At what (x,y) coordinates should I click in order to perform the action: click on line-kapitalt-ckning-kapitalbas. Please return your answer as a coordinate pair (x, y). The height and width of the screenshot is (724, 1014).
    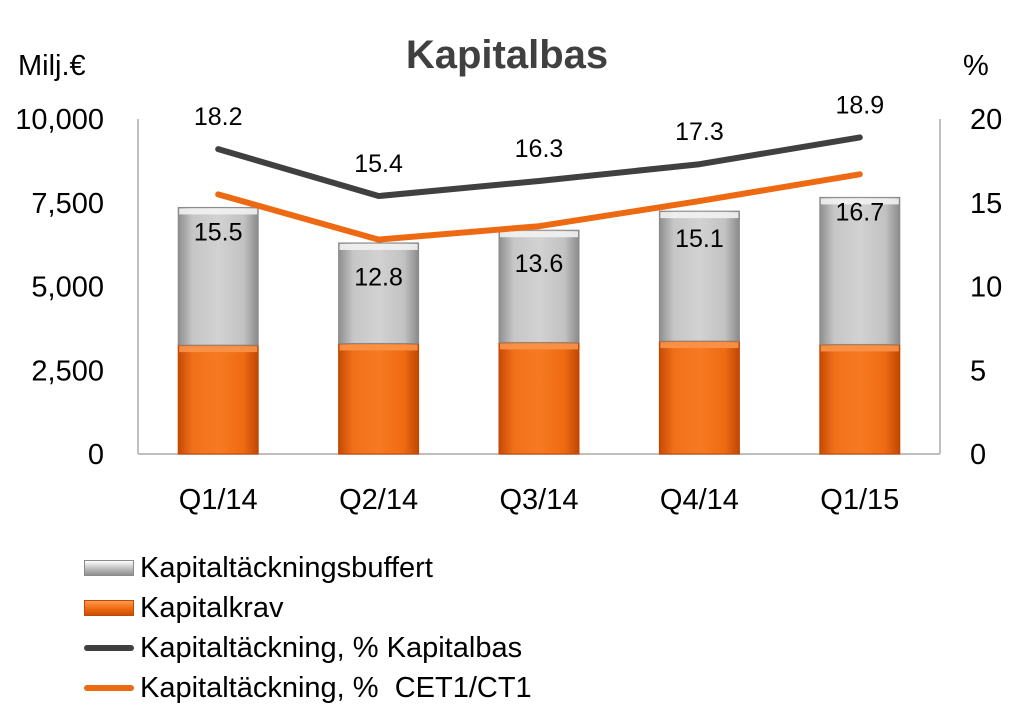
    Looking at the image, I should click on (539, 167).